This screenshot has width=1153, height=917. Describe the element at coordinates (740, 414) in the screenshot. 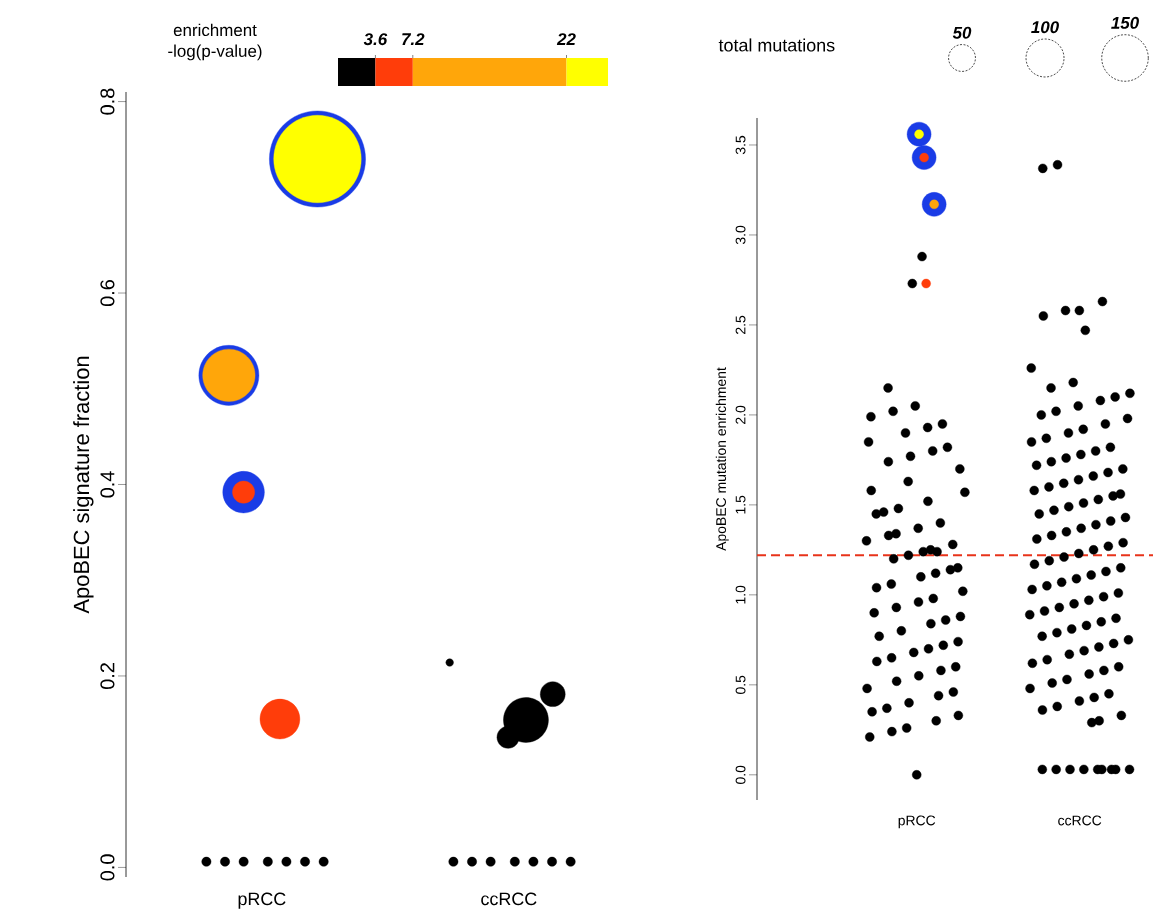

I see `y-tick-label: 2.0` at that location.